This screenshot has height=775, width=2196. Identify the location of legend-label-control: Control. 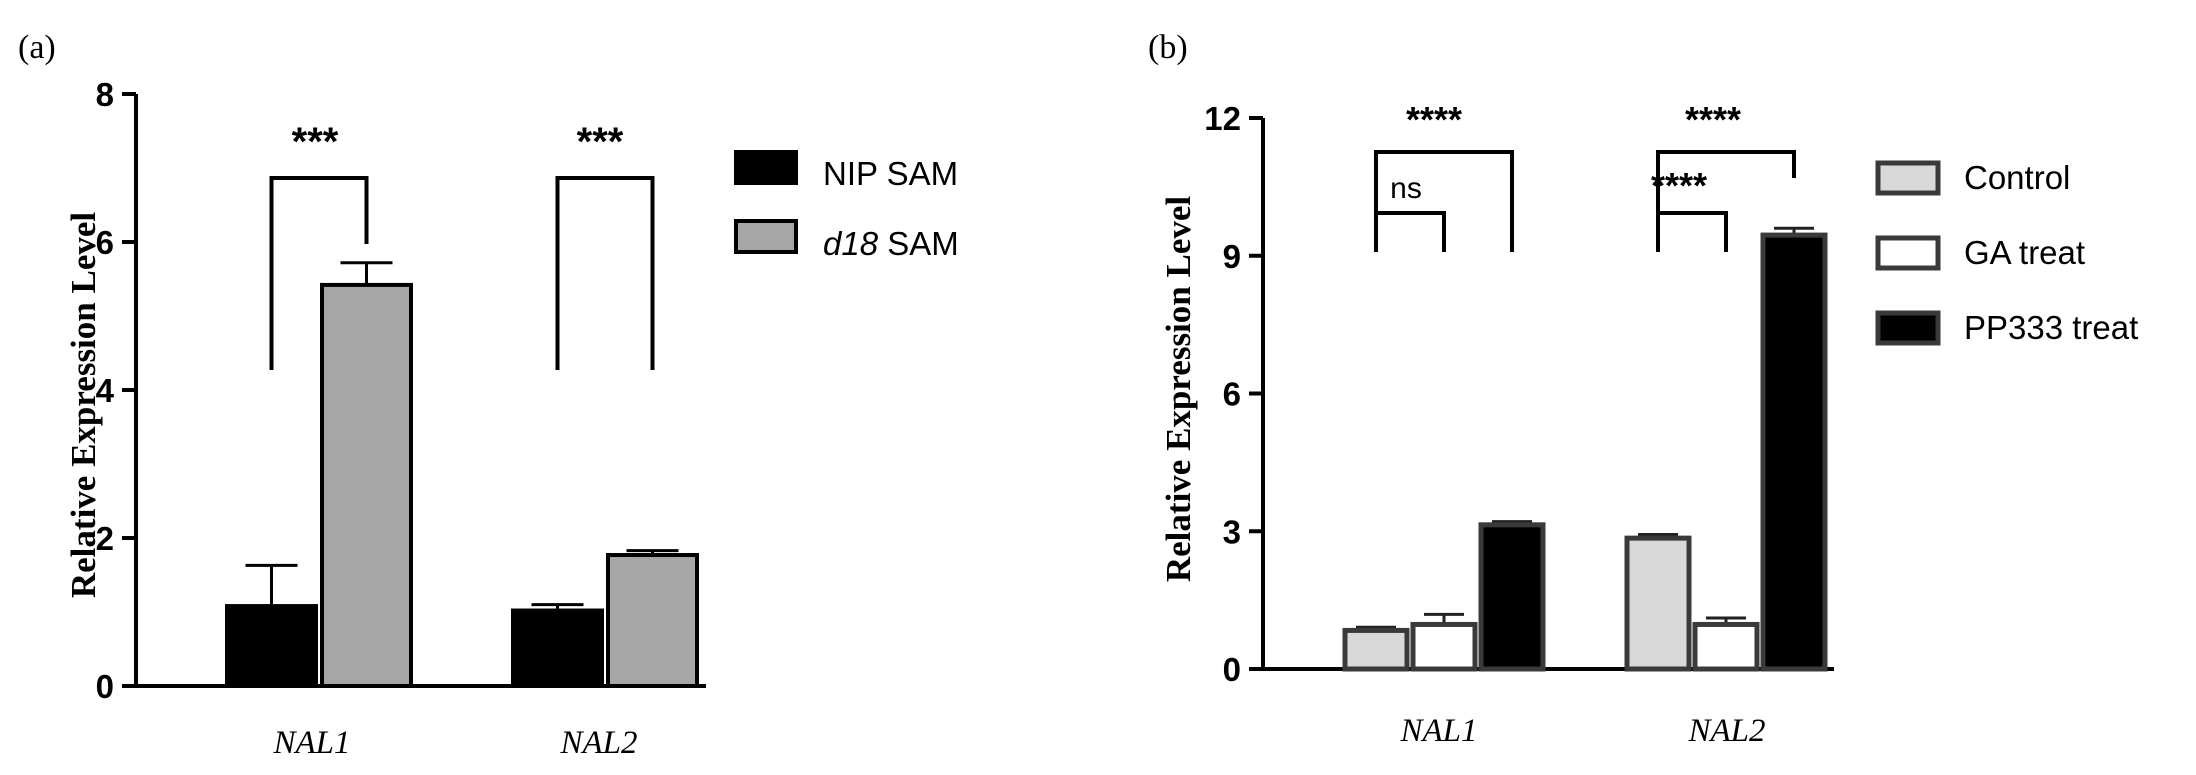
(2017, 177).